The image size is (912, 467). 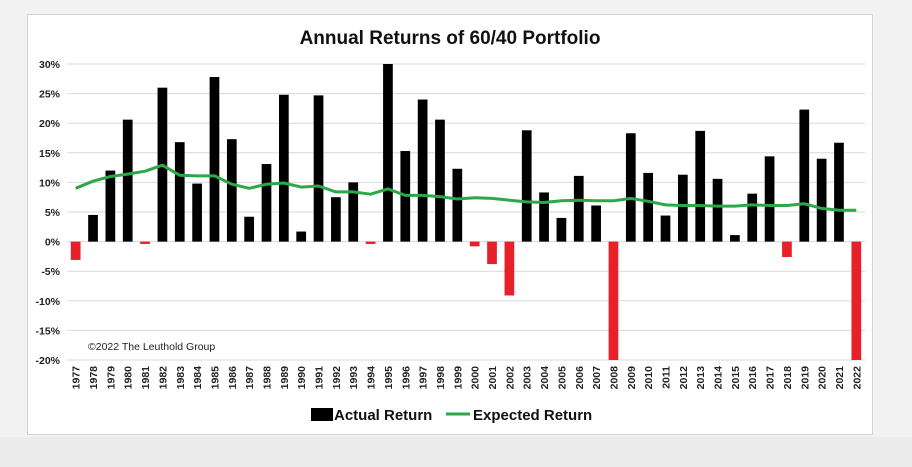 I want to click on copyright-note: ©2022 The Leuthold Group, so click(x=151, y=347).